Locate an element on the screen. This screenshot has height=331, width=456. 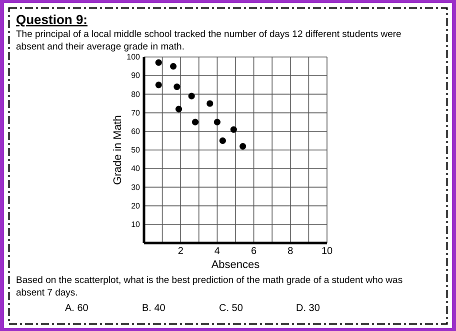
chart-subtitle: The principal of a local middle school tracked the number of days 12 different students were absent and their average grade in math. is located at coordinates (209, 40).